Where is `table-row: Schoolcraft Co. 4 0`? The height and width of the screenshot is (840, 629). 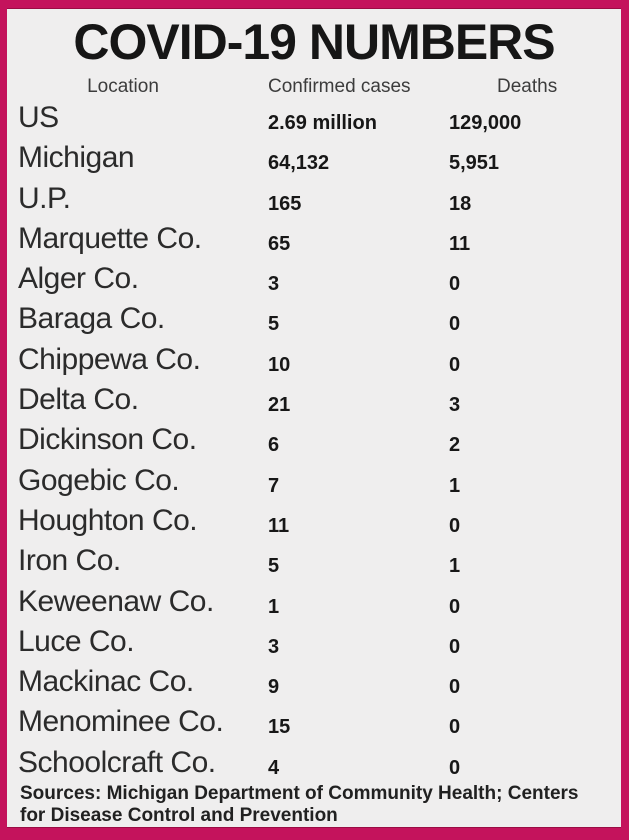 table-row: Schoolcraft Co. 4 0 is located at coordinates (314, 763).